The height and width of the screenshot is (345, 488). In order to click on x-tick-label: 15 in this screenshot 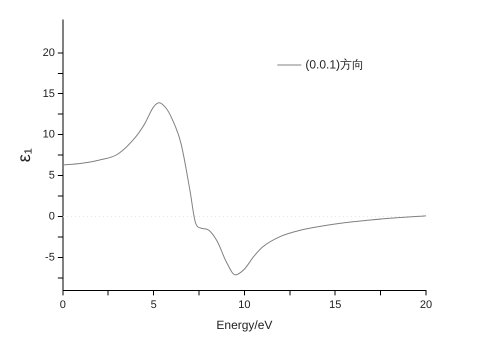, I will do `click(335, 305)`.